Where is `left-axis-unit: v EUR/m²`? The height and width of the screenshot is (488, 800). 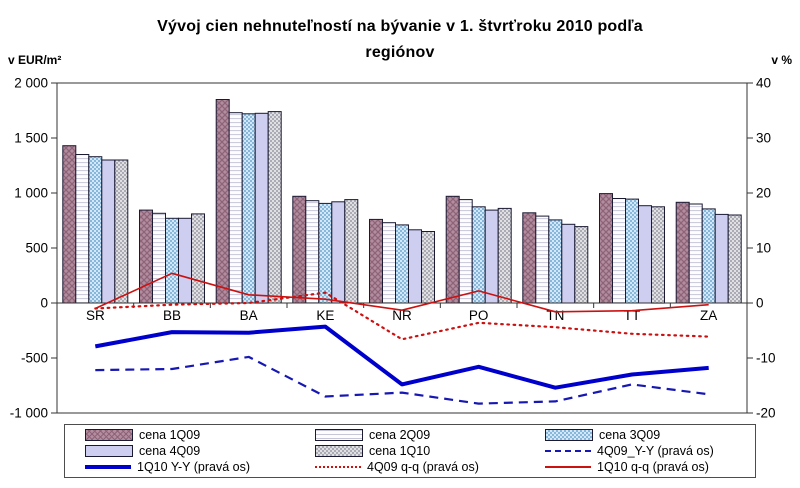 left-axis-unit: v EUR/m² is located at coordinates (35, 60).